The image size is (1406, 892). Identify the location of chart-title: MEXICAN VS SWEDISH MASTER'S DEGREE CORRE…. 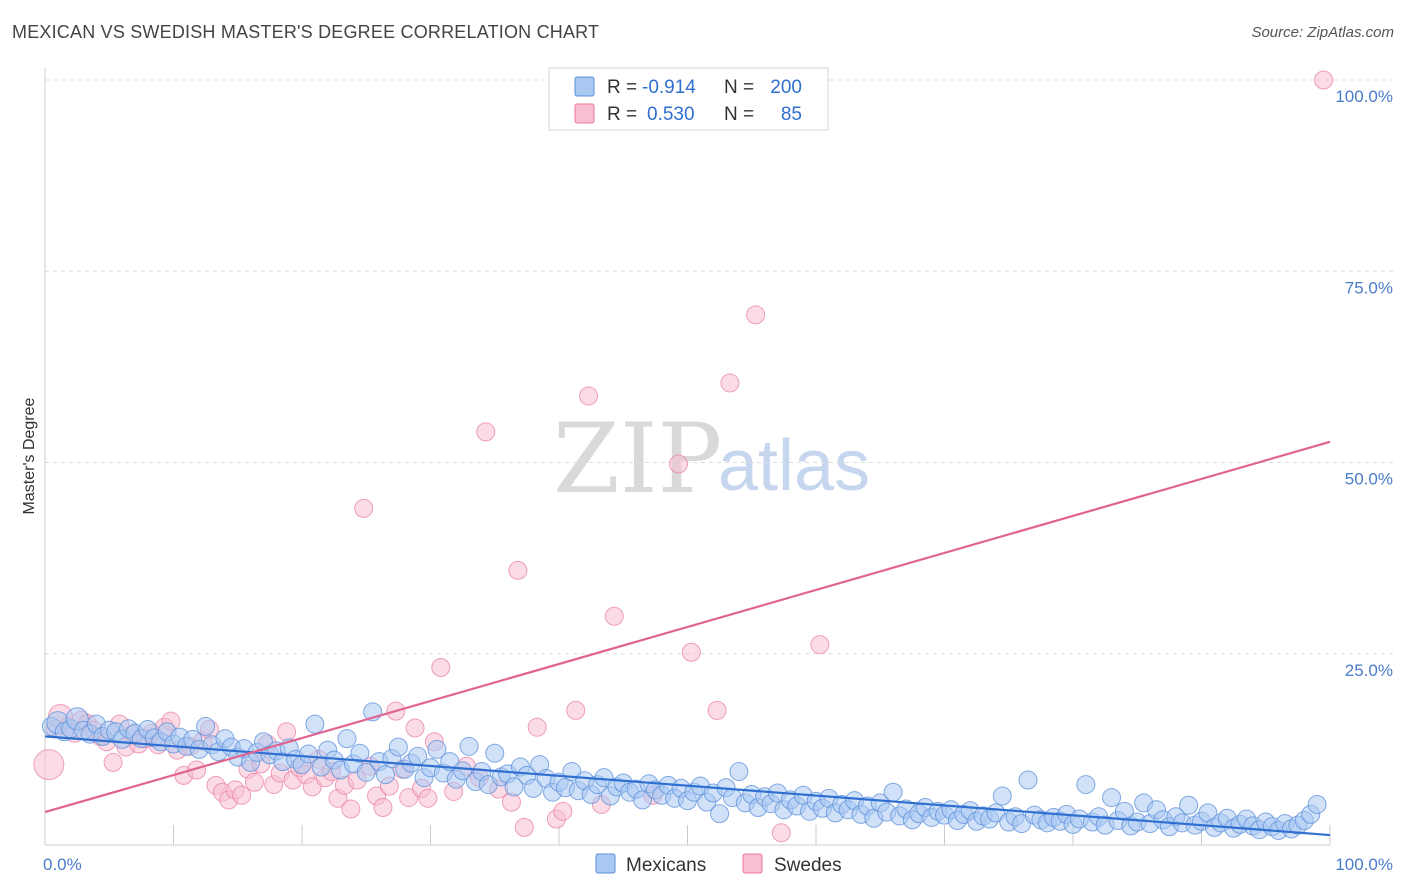
(306, 32).